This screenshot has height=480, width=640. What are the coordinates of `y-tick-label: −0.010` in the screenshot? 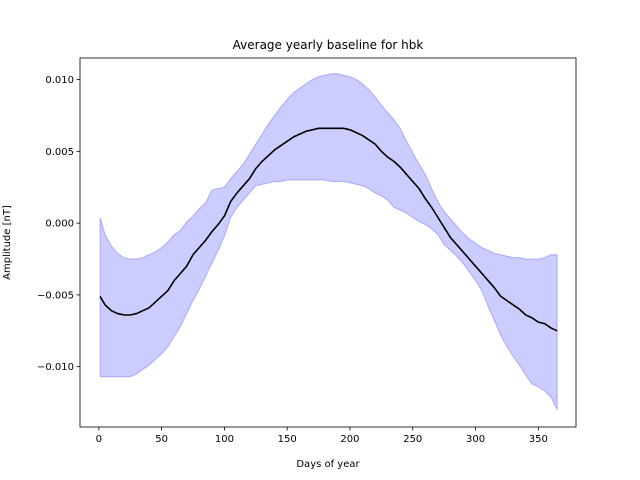 It's located at (55, 367).